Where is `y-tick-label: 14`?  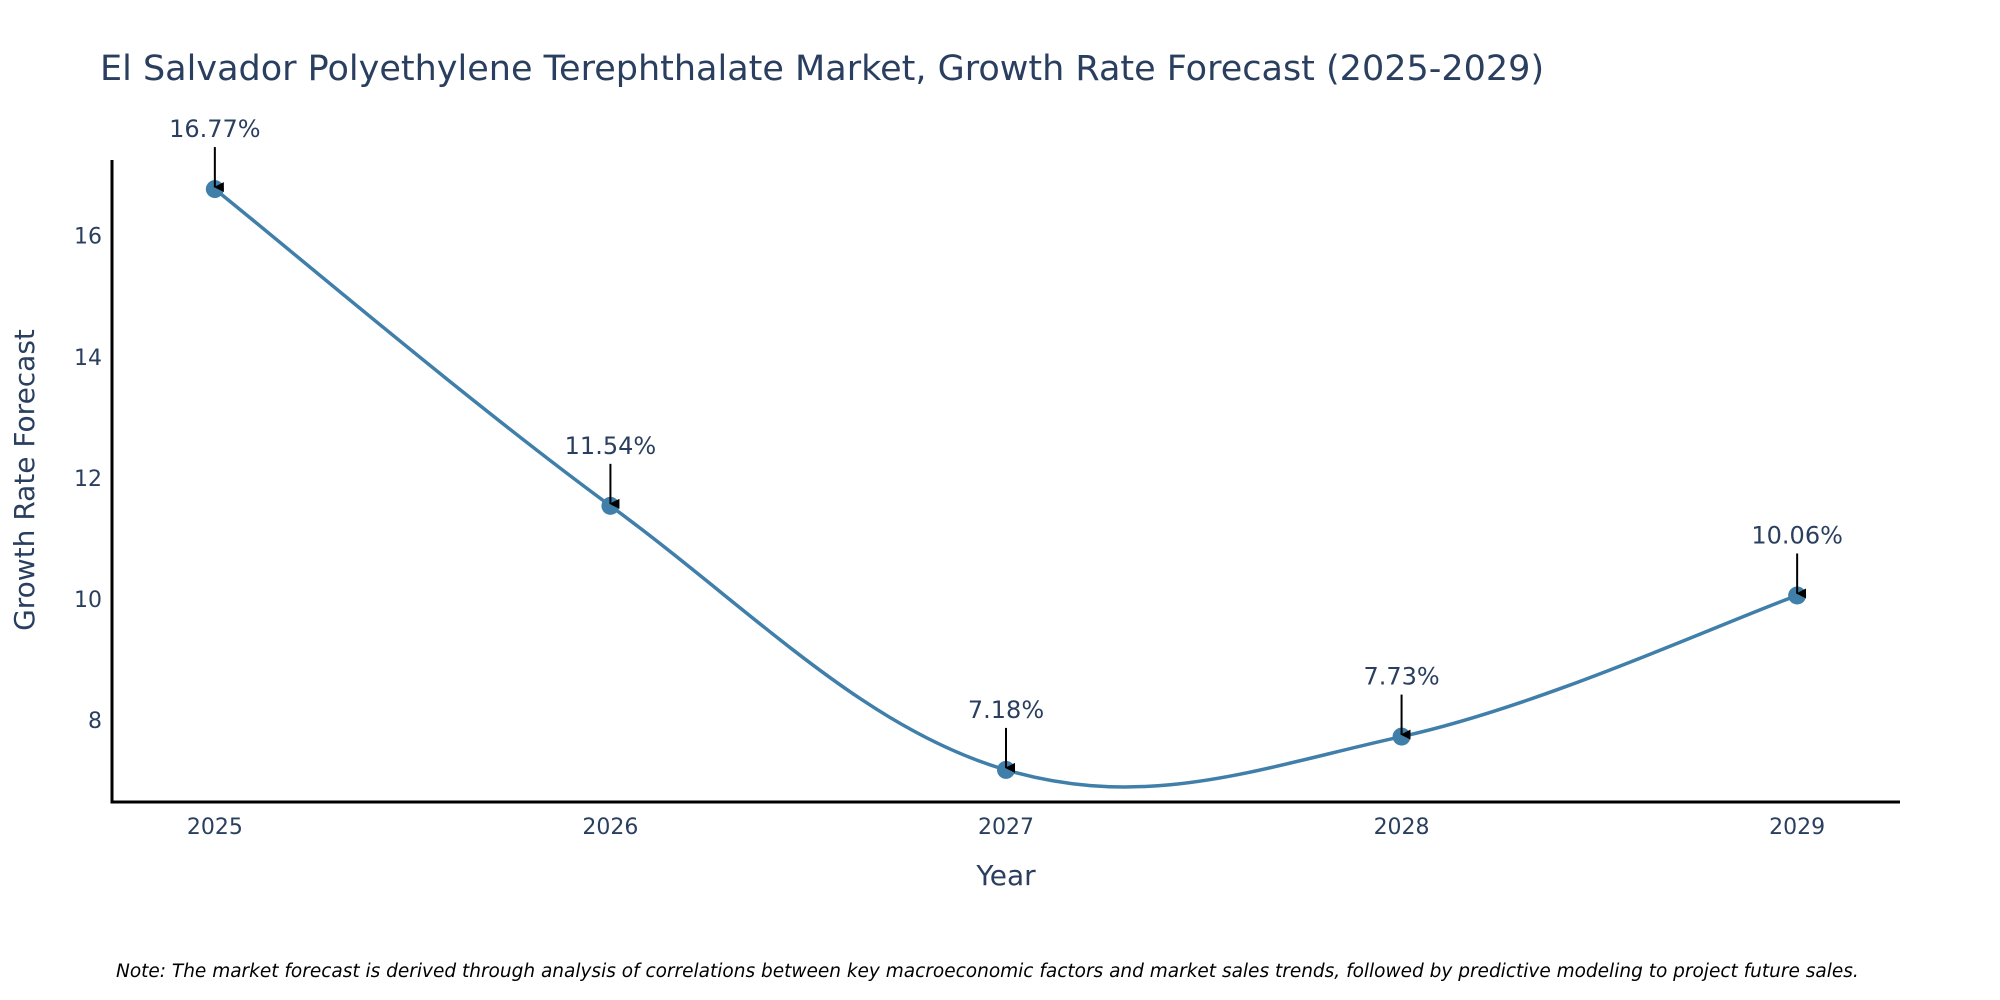 y-tick-label: 14 is located at coordinates (88, 358).